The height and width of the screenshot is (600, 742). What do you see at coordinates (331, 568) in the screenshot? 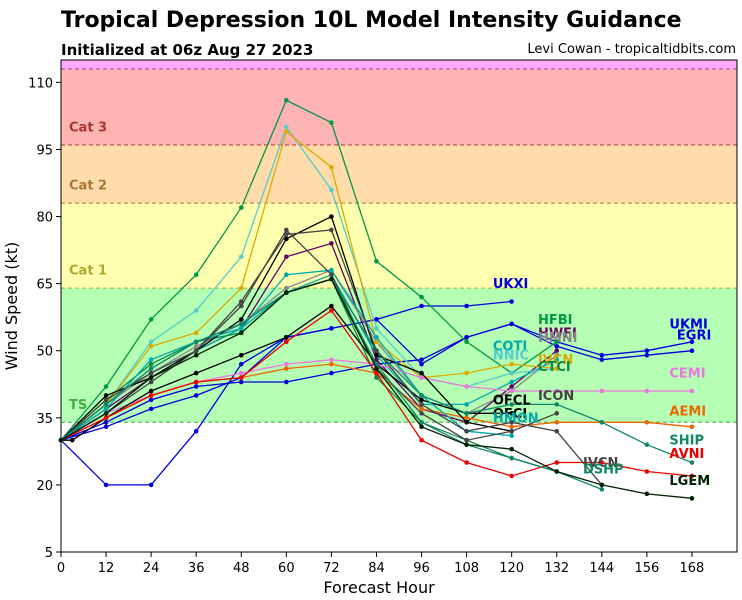
I see `x-tick-label: 72` at bounding box center [331, 568].